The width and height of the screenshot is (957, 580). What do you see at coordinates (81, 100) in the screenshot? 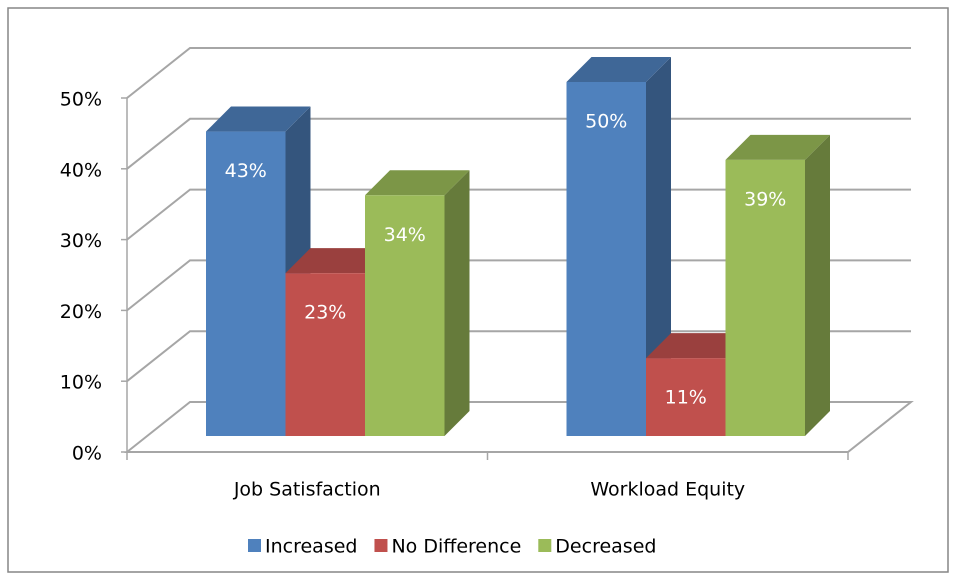
I see `y-tick-label: 50%` at bounding box center [81, 100].